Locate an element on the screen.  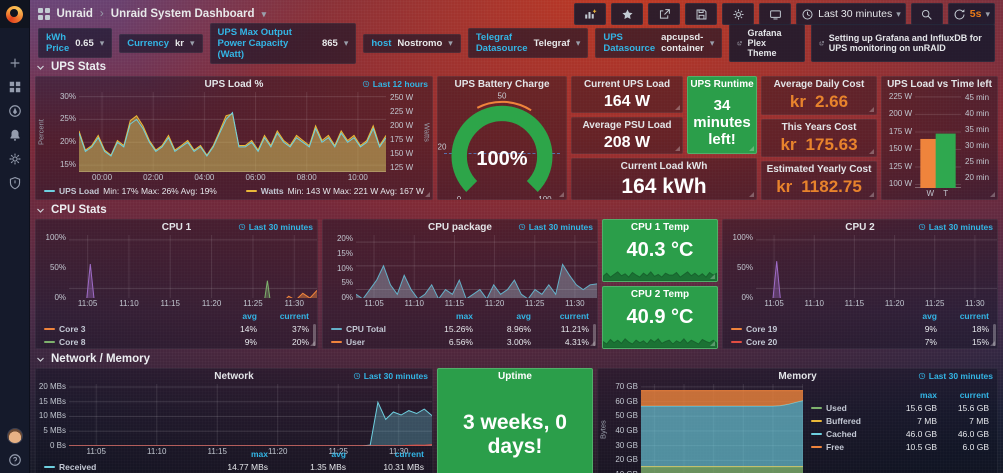
panel-cpu1-temp: CPU 1 Temp 40.3 °C is located at coordinates (660, 250).